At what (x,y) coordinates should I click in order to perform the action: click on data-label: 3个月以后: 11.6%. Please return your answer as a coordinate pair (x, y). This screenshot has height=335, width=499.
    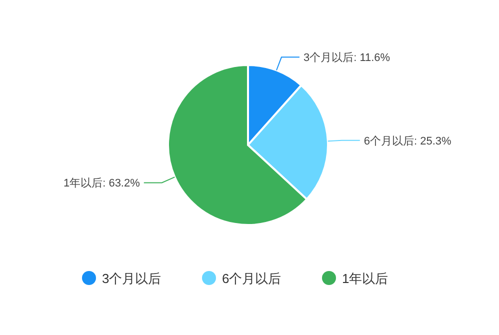
    Looking at the image, I should click on (346, 57).